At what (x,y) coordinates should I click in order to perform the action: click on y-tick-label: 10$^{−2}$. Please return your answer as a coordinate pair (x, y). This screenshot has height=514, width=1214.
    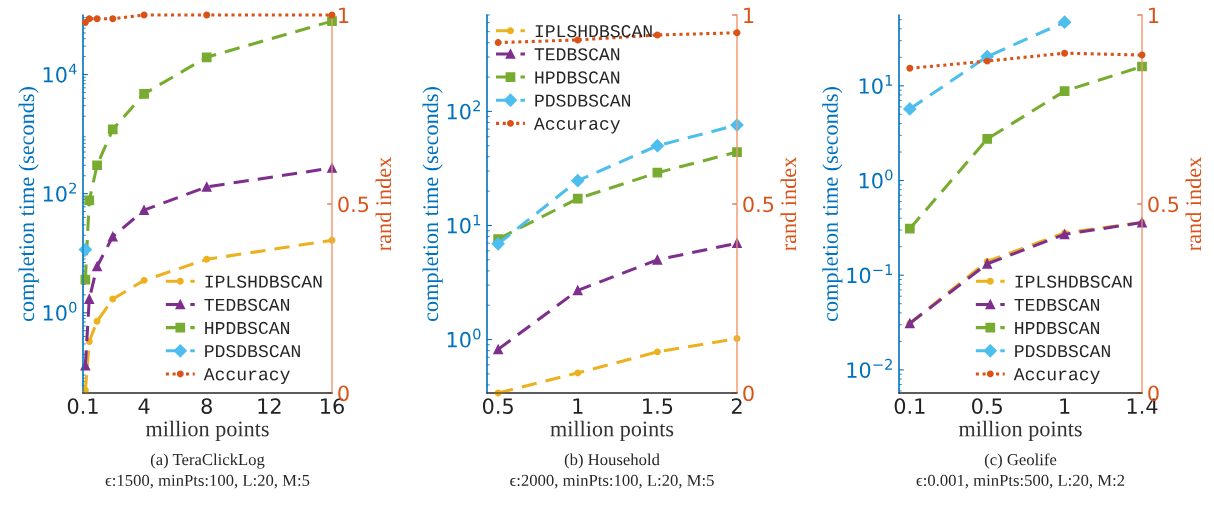
    Looking at the image, I should click on (869, 368).